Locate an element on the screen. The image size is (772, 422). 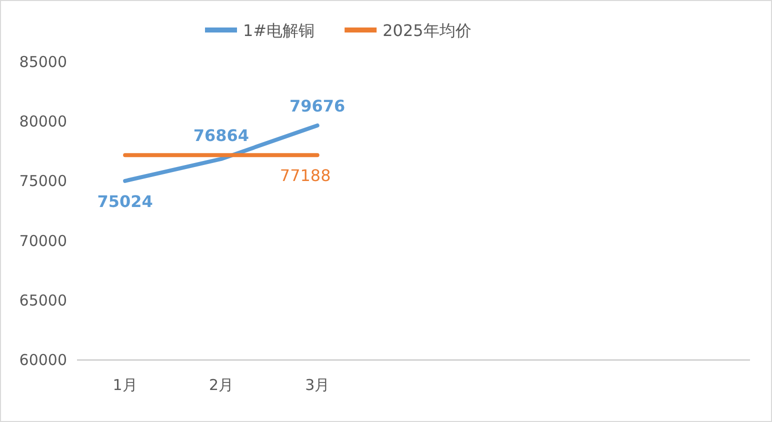
data-label: 75024 is located at coordinates (125, 201).